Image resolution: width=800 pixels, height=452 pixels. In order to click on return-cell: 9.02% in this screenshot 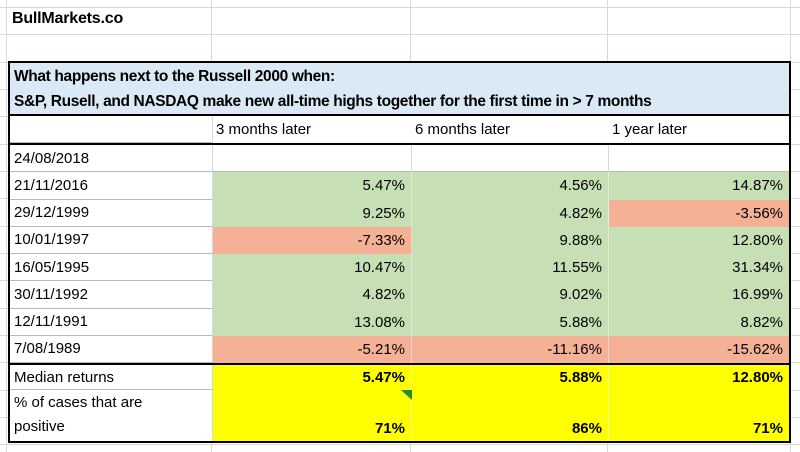, I will do `click(510, 295)`.